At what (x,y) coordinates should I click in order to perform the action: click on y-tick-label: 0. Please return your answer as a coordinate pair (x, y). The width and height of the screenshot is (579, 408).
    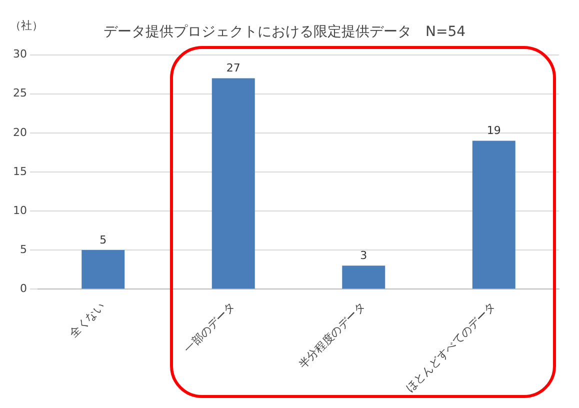
    Looking at the image, I should click on (23, 288).